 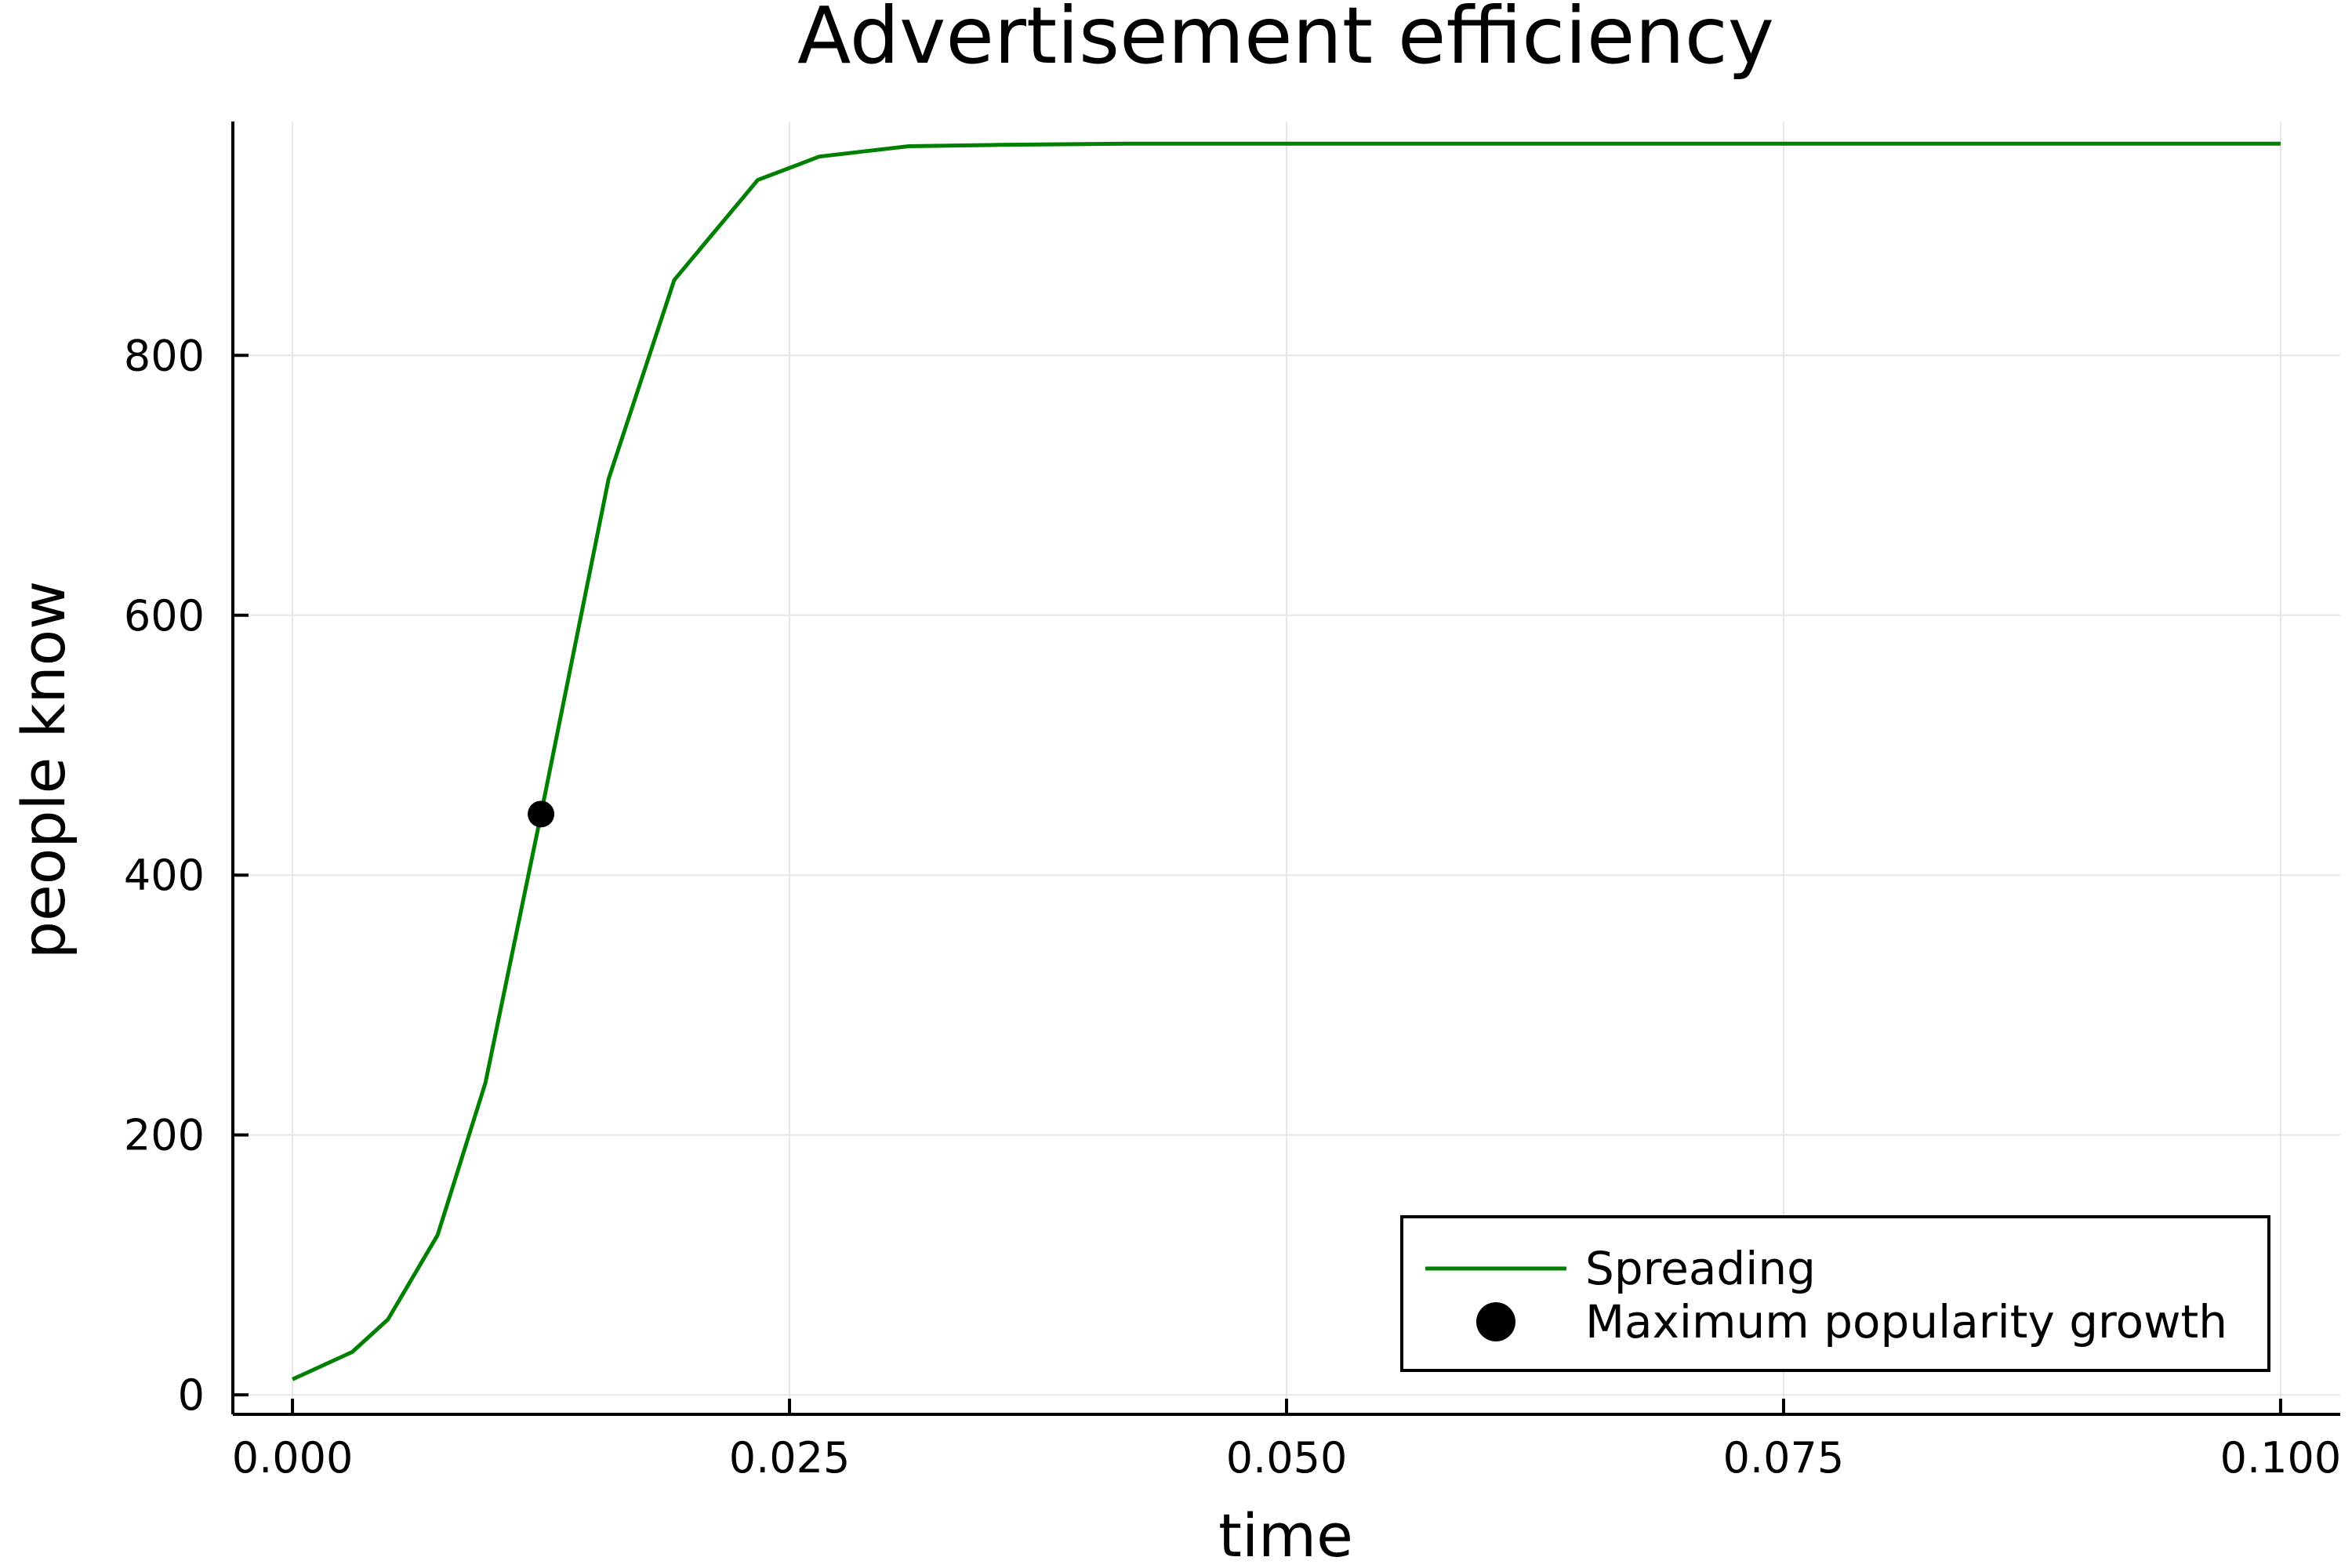 I want to click on y-tick-label-3: 600, so click(x=164, y=616).